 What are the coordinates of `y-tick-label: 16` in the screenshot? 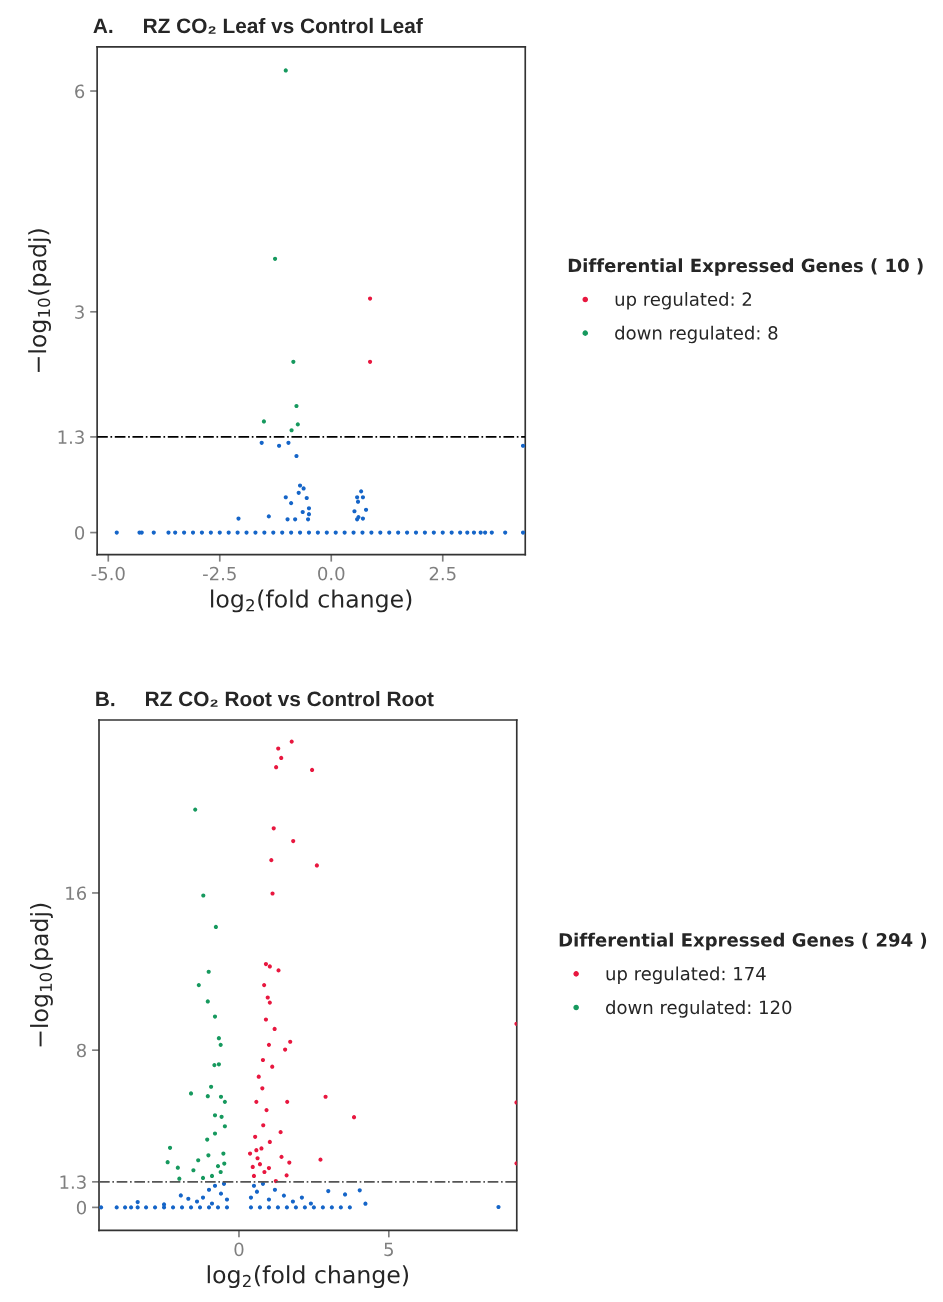 It's located at (76, 893).